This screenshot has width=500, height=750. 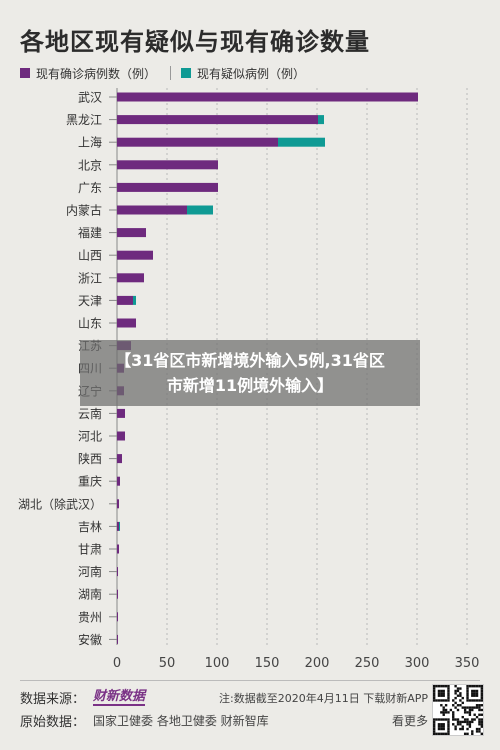 What do you see at coordinates (181, 721) in the screenshot?
I see `original-data-sources: 国家卫健委 各地卫健委 财新智库` at bounding box center [181, 721].